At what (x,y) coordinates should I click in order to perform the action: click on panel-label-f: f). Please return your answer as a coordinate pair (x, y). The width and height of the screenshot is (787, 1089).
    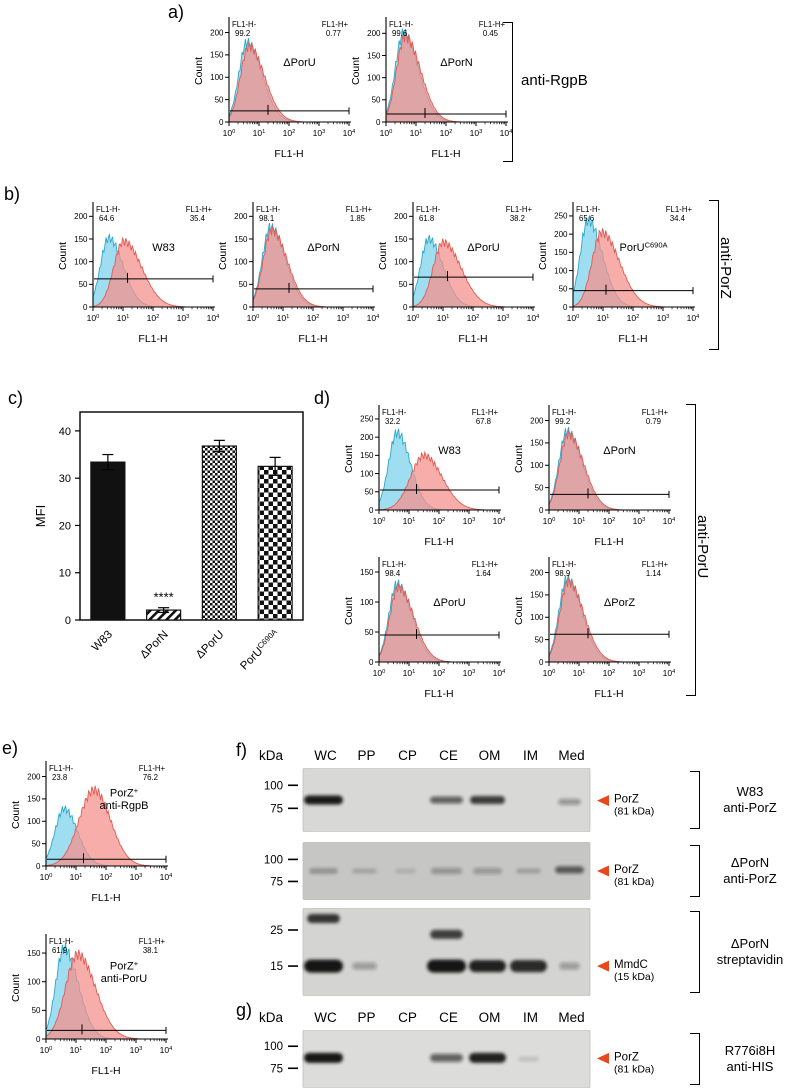
    Looking at the image, I should click on (241, 750).